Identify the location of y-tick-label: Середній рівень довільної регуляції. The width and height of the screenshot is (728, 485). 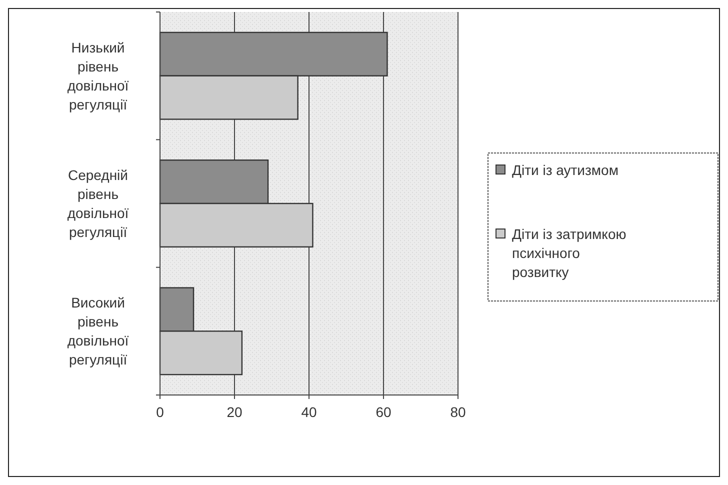
(98, 203).